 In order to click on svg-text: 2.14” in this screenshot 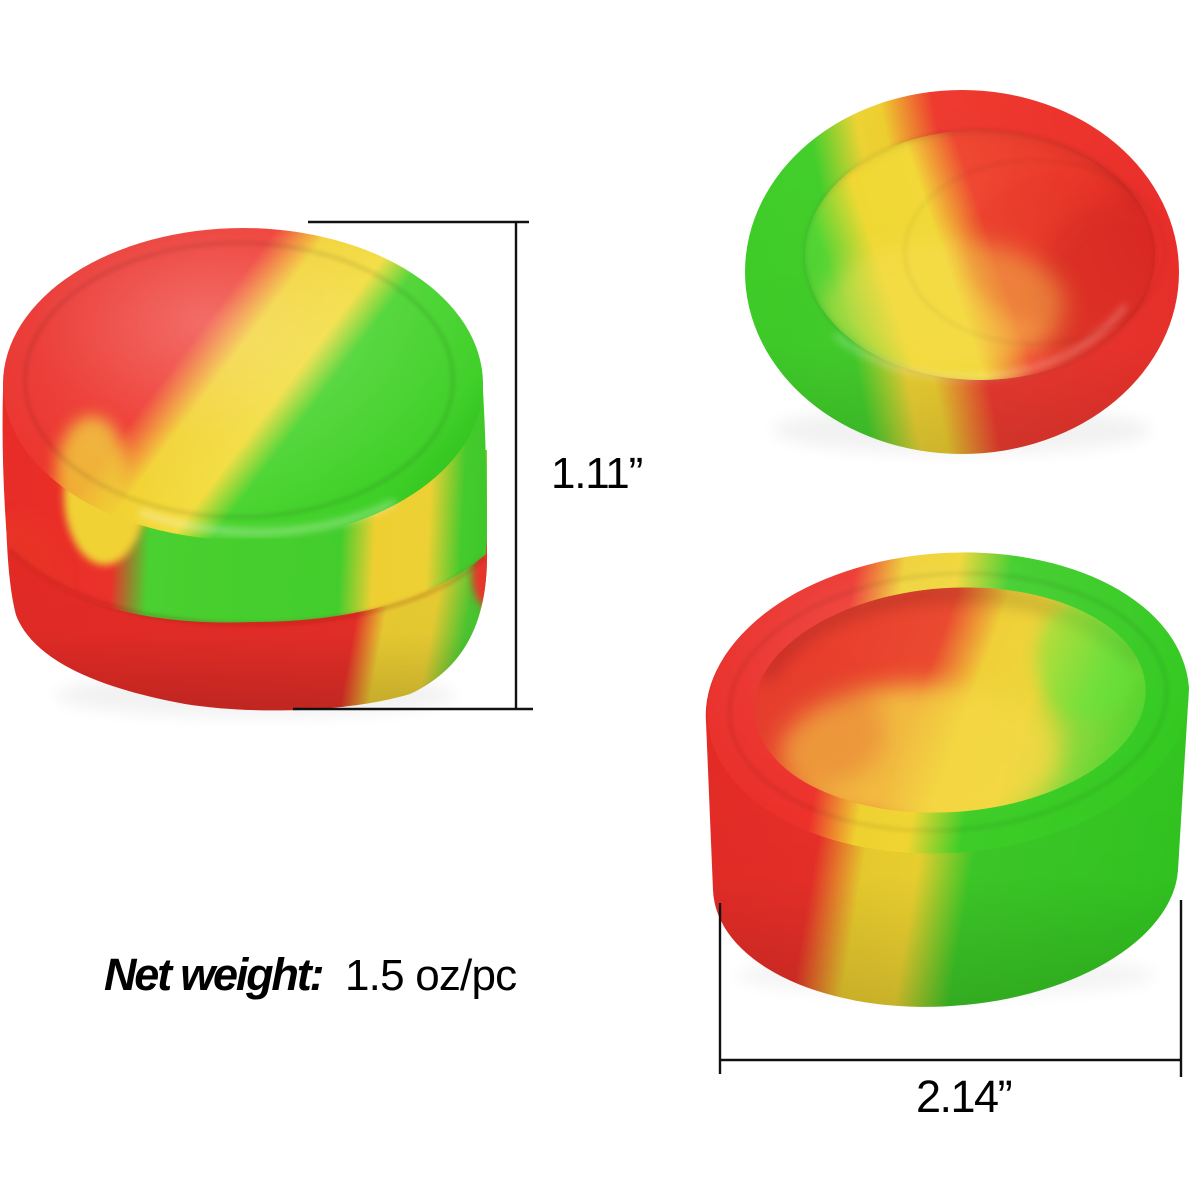, I will do `click(964, 1096)`.